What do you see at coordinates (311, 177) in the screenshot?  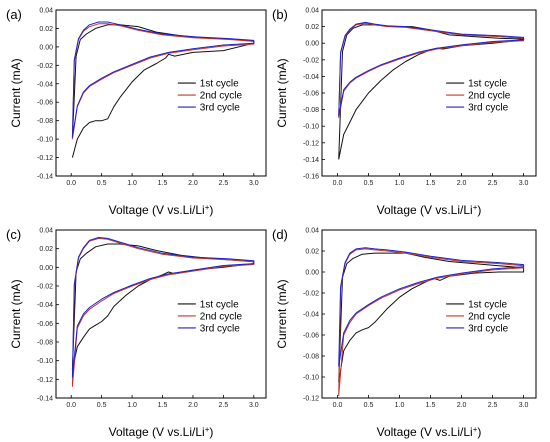 I see `y-tick-label: -0.16` at bounding box center [311, 177].